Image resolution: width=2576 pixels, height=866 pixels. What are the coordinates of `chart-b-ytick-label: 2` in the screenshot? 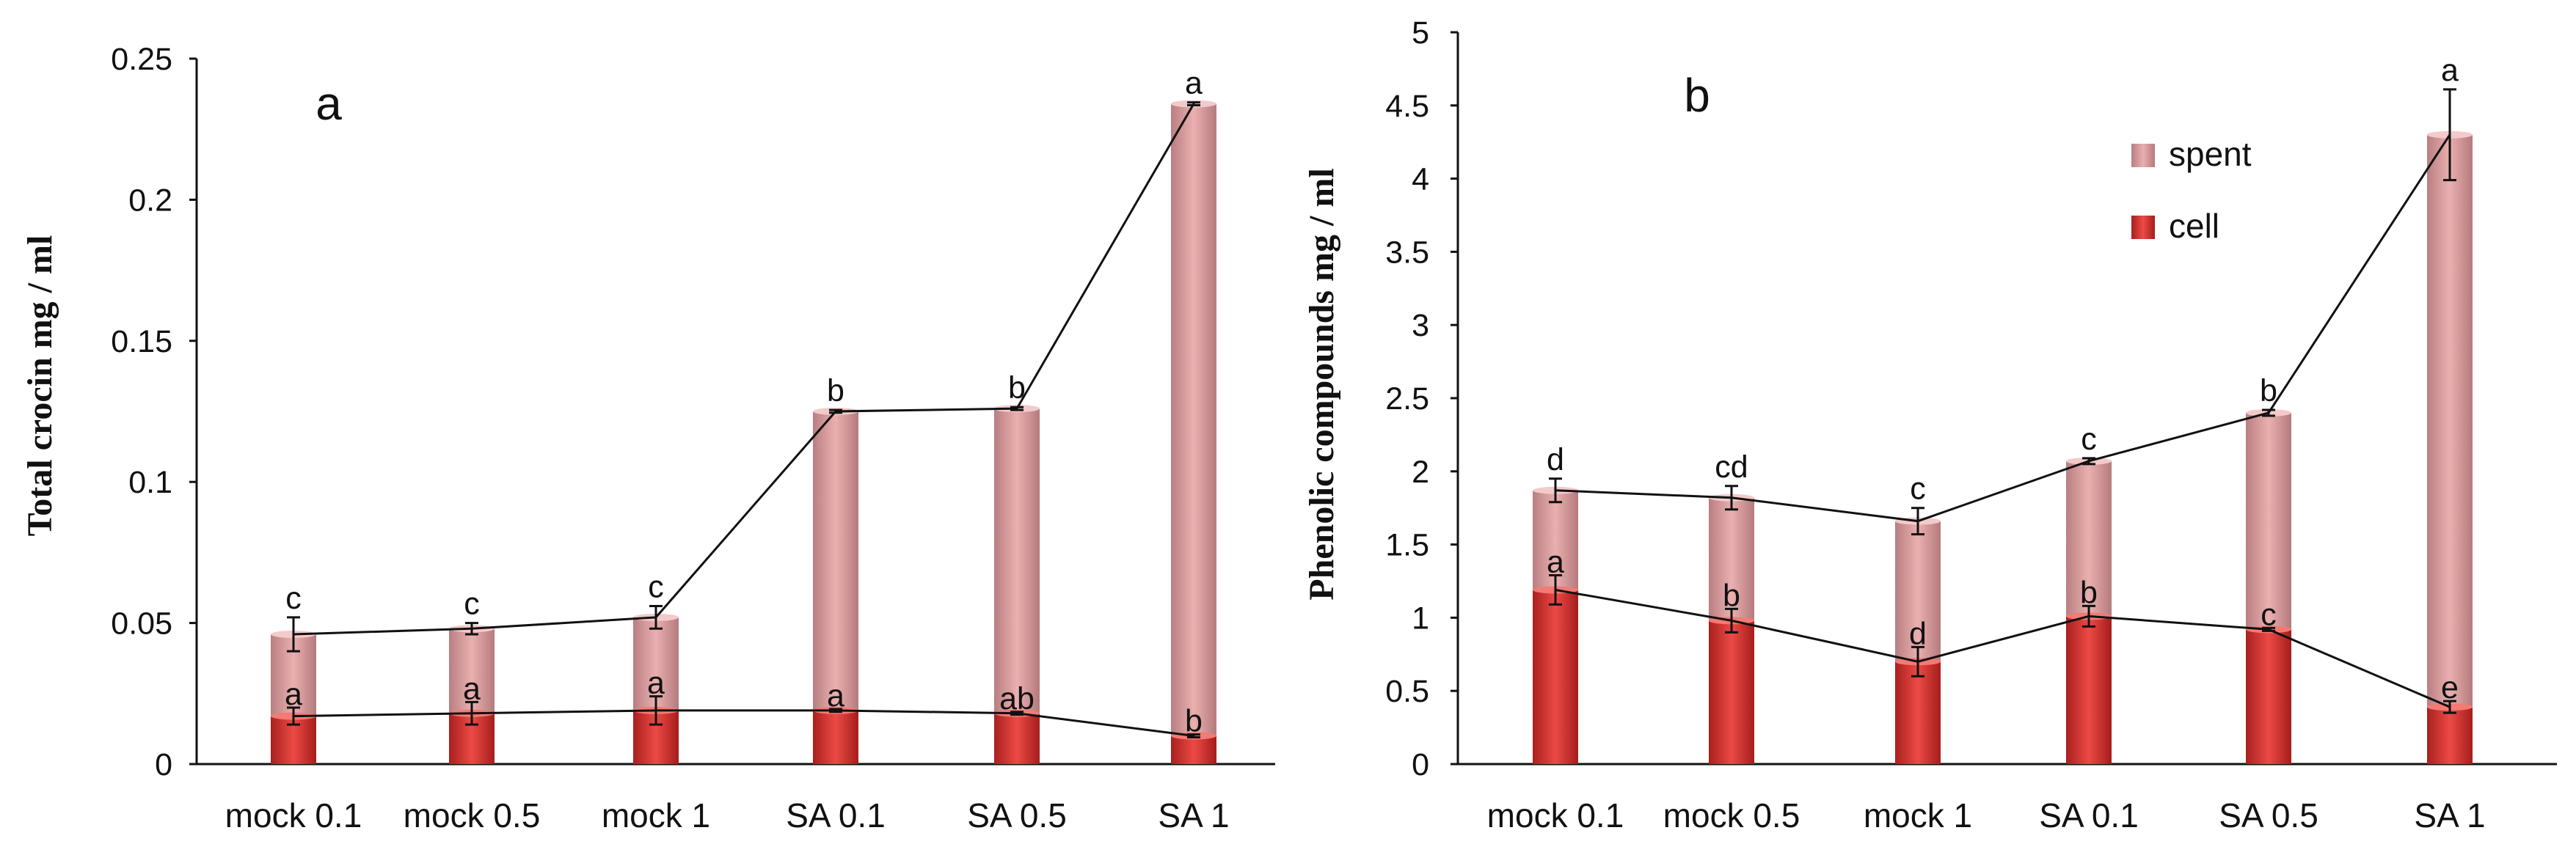 It's located at (1421, 472).